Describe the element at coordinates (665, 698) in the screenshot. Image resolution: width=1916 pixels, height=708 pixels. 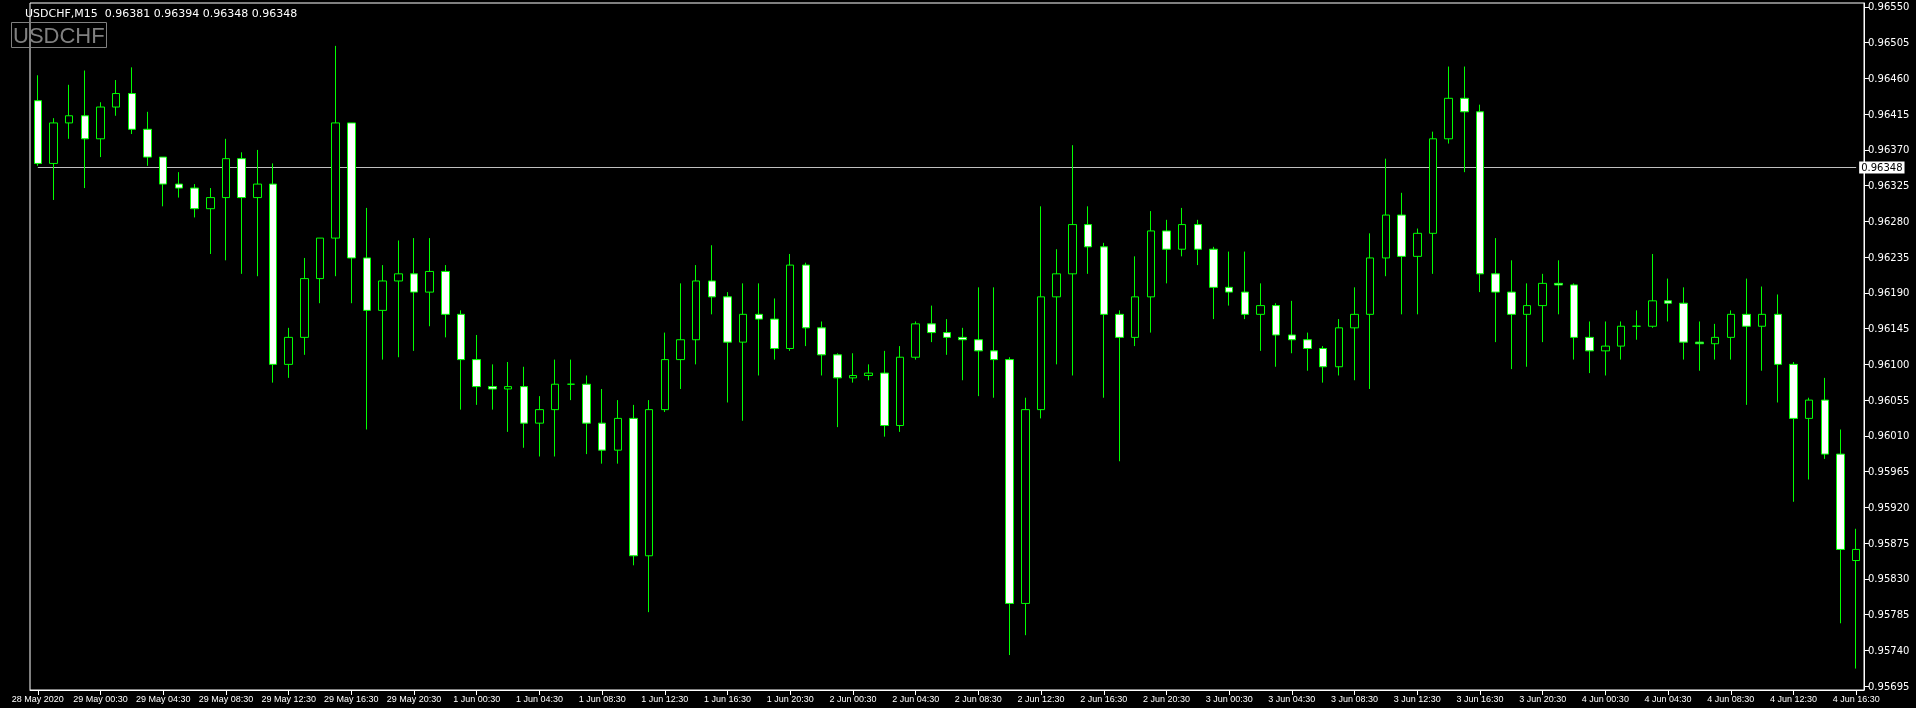
I see `x-tick-label: 1 Jun 12:30` at that location.